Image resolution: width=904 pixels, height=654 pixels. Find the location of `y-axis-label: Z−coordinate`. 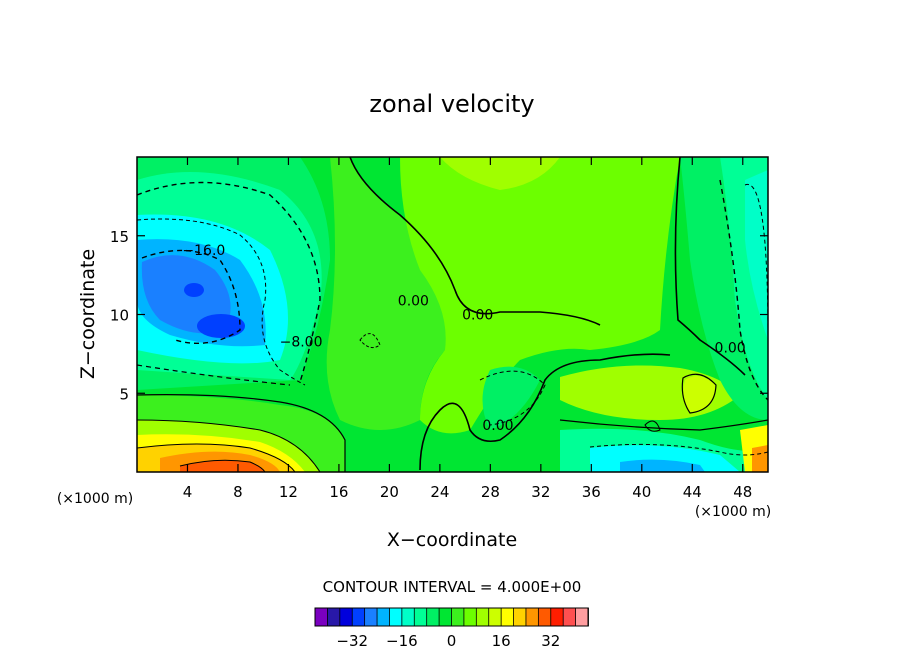

y-axis-label: Z−coordinate is located at coordinates (88, 314).